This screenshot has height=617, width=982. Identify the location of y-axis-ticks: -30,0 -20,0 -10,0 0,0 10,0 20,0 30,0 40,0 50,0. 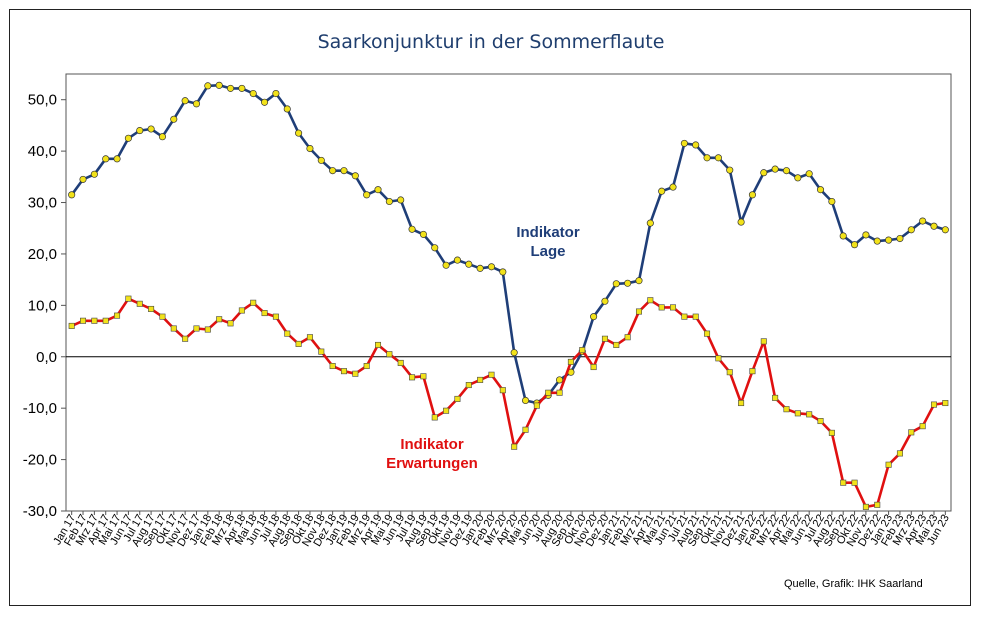
(44, 306).